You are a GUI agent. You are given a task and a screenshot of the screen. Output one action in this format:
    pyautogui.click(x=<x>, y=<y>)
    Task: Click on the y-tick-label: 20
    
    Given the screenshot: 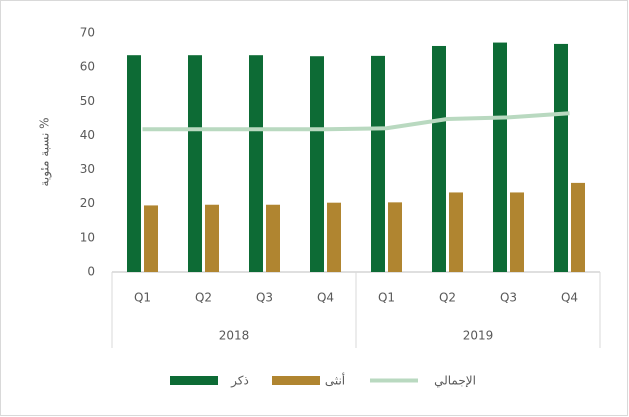 What is the action you would take?
    pyautogui.click(x=87, y=203)
    